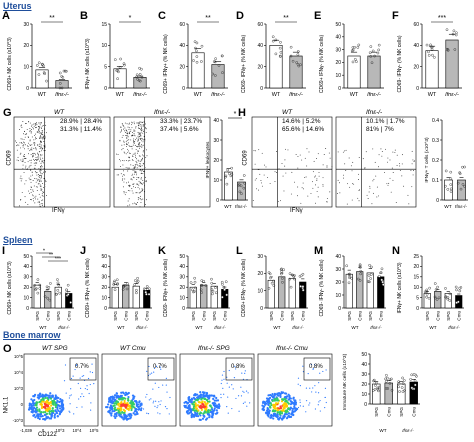 Image resolution: width=474 pixels, height=442 pixels. I want to click on y-tick-label: 10, so click(182, 298).